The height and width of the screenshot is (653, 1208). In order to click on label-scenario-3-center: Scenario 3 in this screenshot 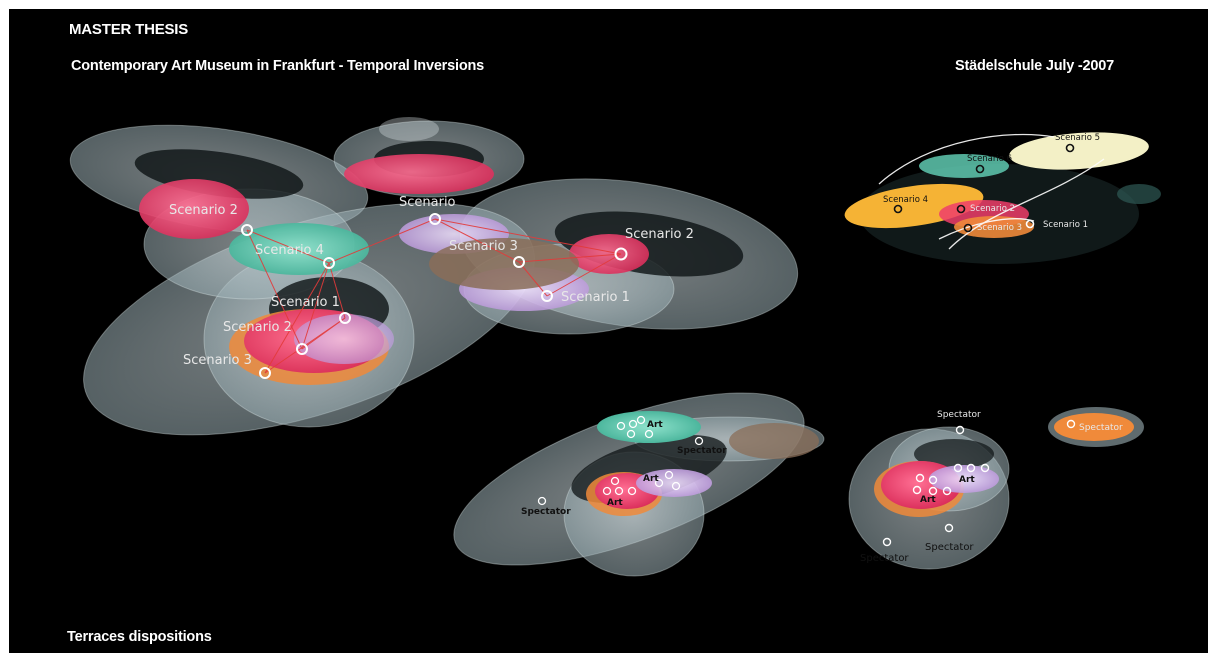, I will do `click(483, 246)`.